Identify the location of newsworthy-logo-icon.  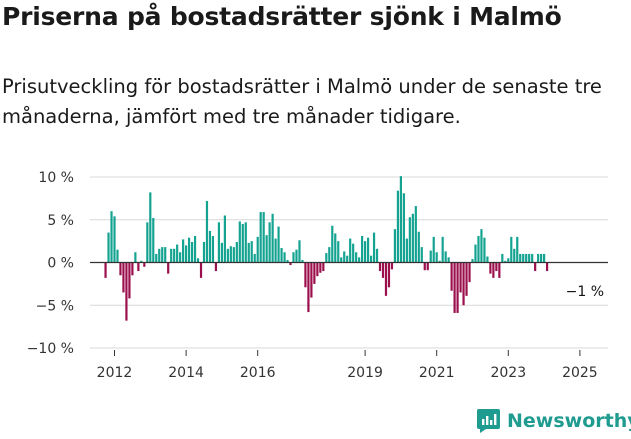
(488, 421).